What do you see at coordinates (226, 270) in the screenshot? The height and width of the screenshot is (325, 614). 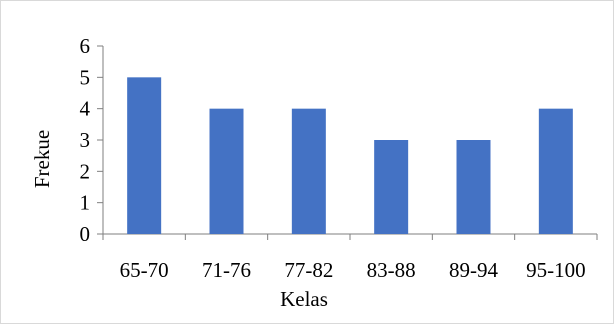 I see `x-tick-label: 71-76` at bounding box center [226, 270].